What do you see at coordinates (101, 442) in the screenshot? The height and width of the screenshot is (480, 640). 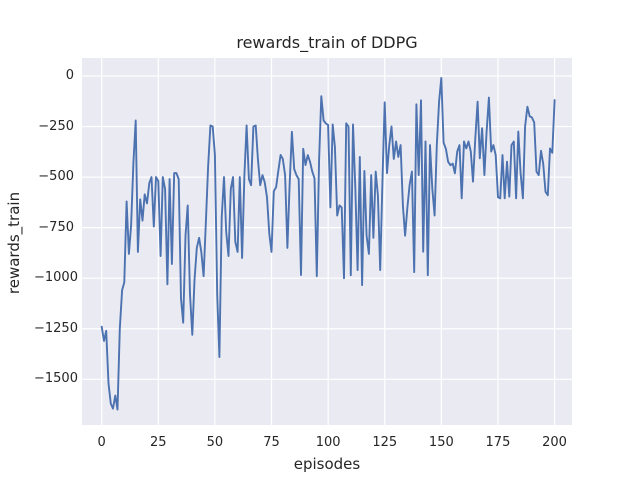 I see `x-tick-label: 0` at bounding box center [101, 442].